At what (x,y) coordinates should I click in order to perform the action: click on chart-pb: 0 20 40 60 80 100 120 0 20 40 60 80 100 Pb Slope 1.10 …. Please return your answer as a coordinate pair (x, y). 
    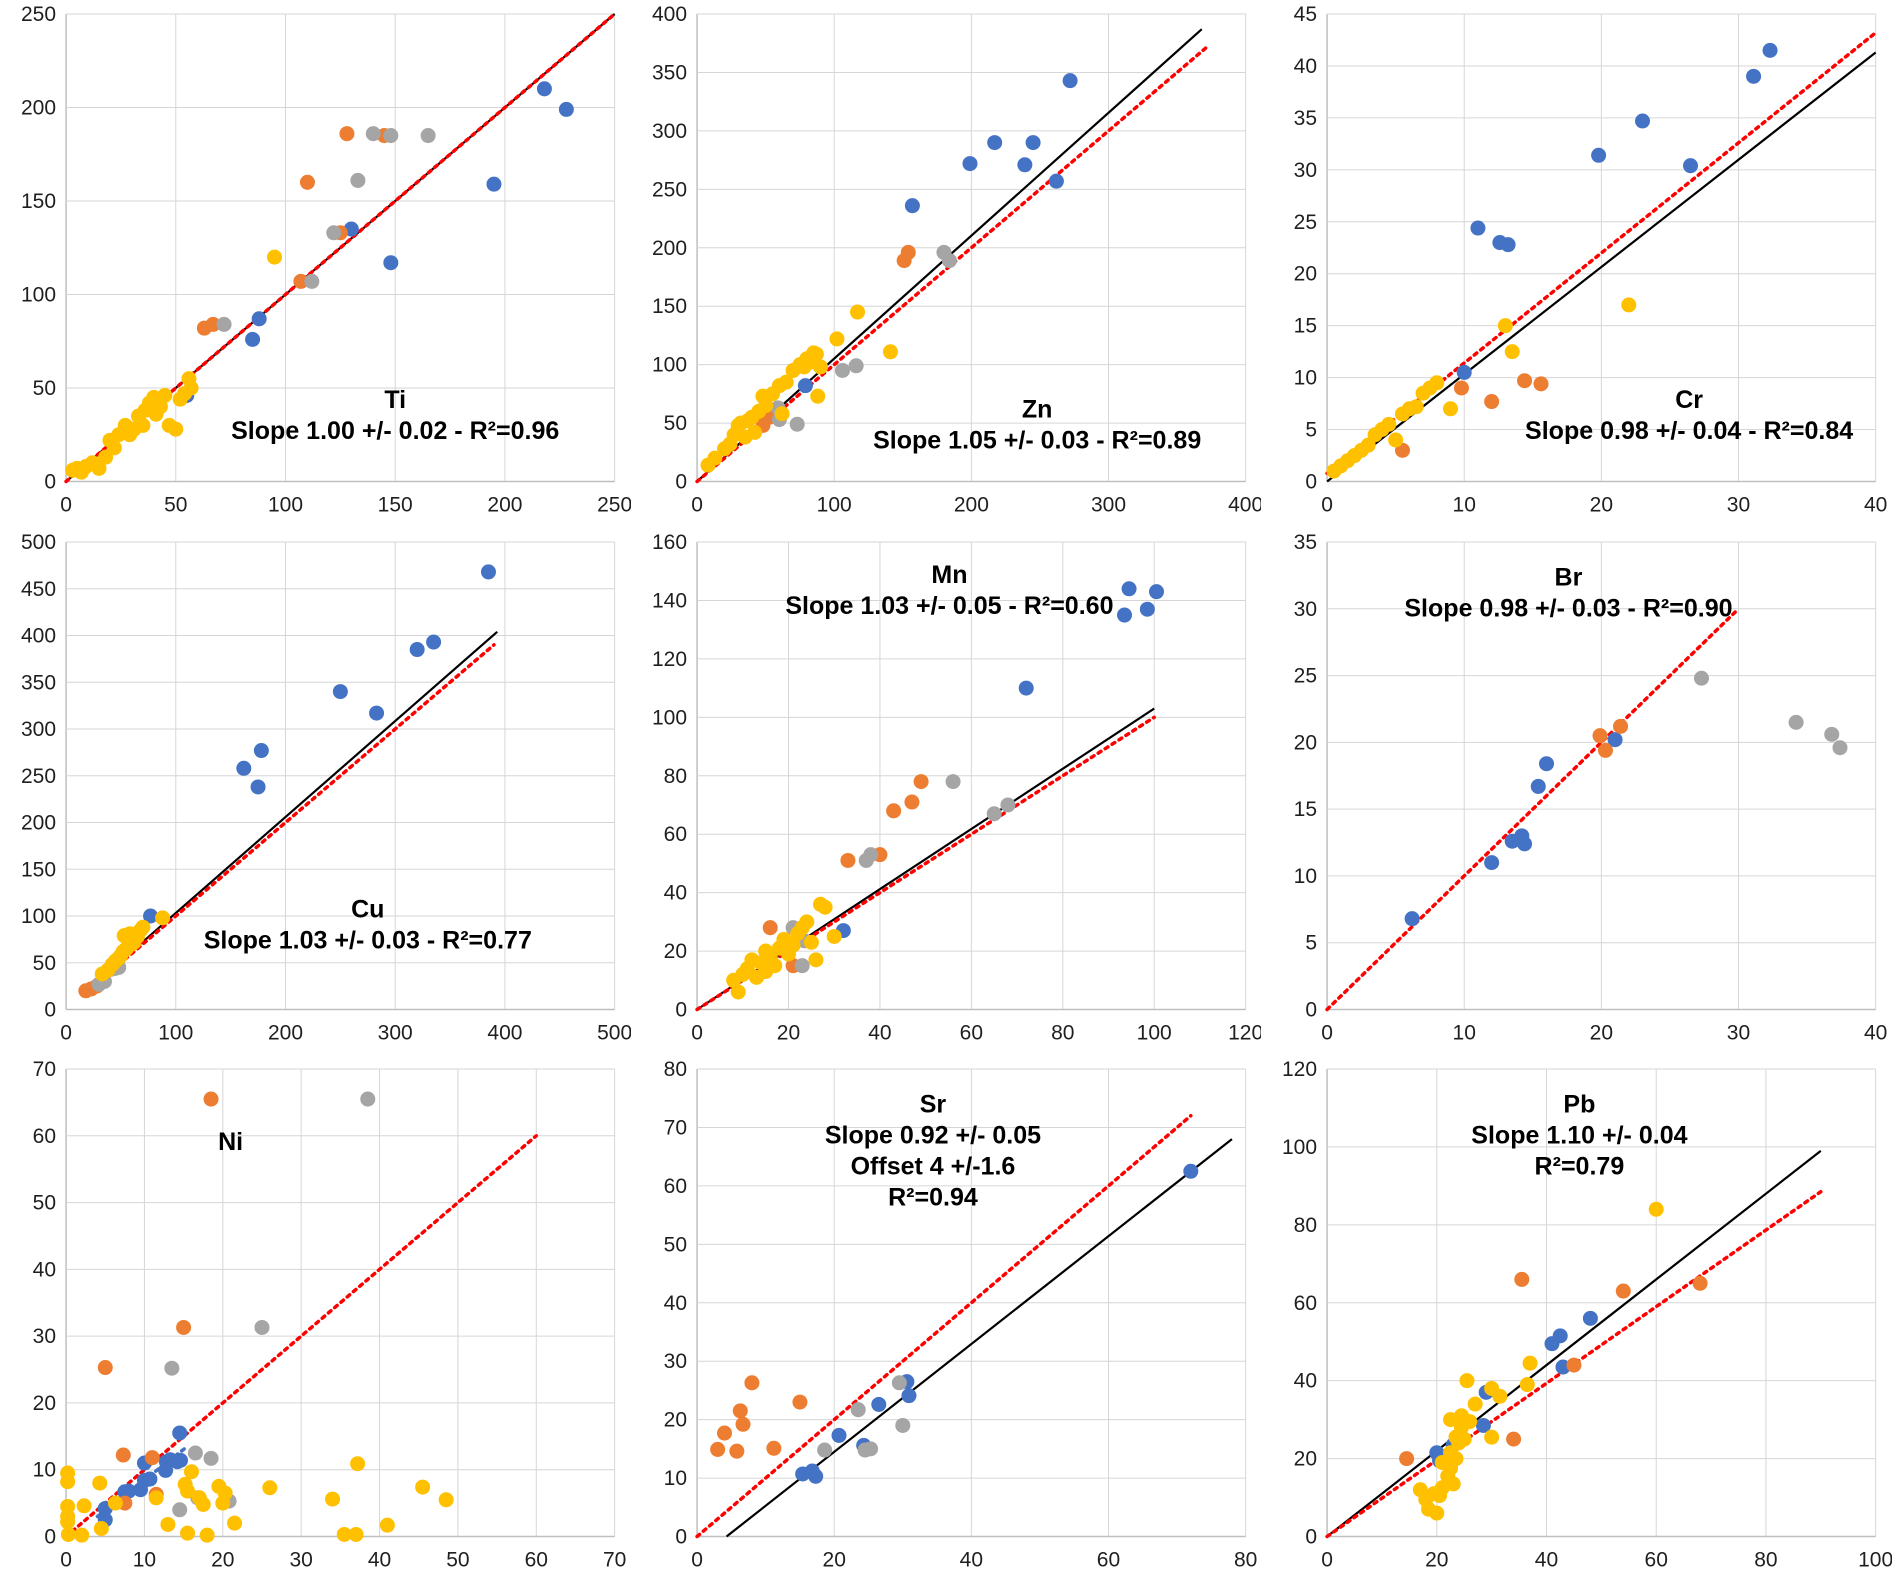
    Looking at the image, I should click on (1576, 1319).